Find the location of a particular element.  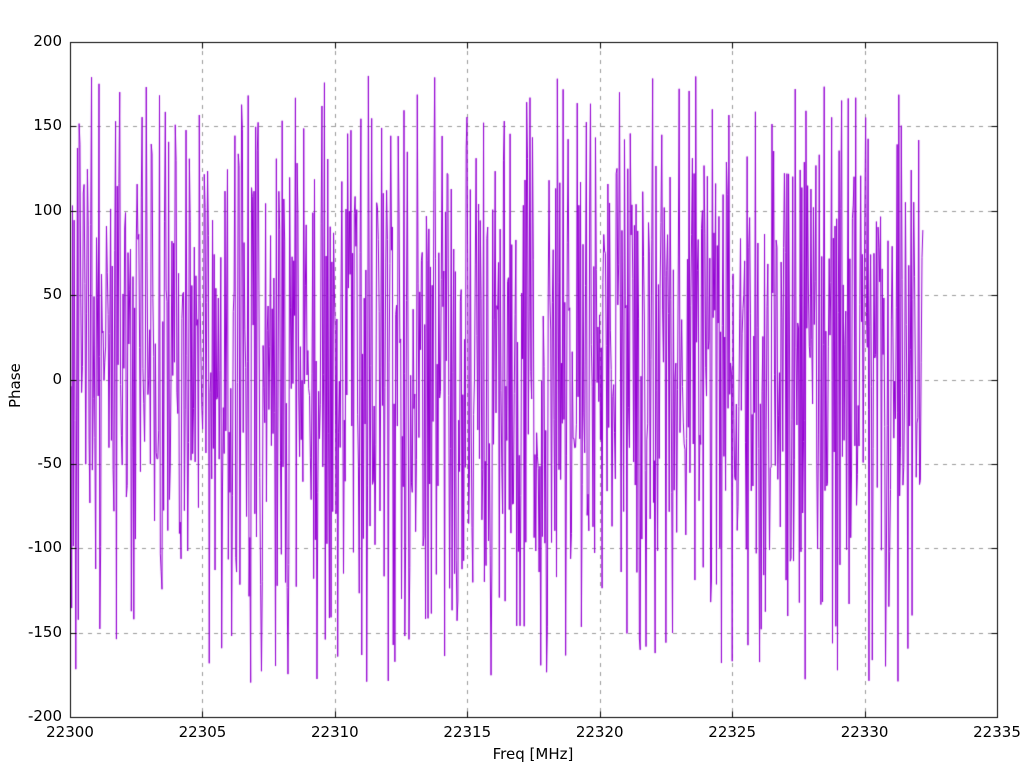

x-tick-label: 22305 is located at coordinates (202, 732).